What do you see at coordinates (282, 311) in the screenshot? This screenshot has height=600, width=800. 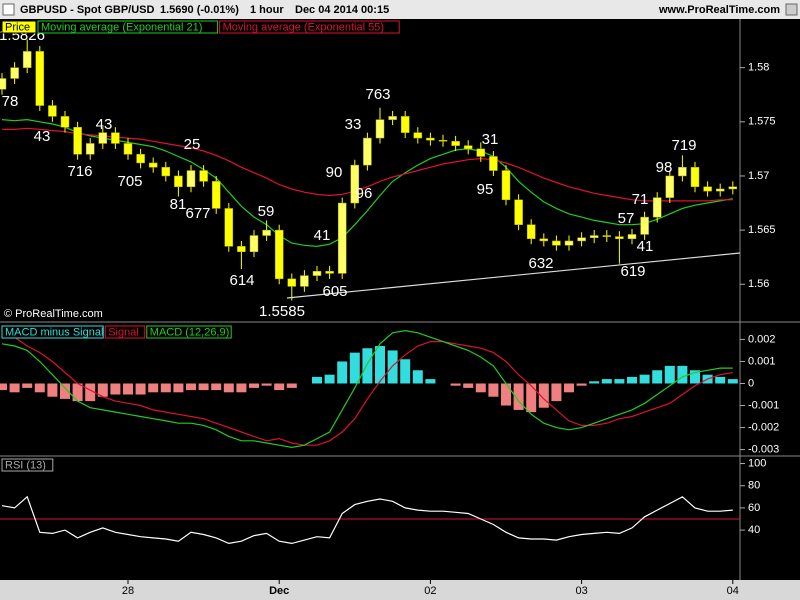 I see `price-annotation: 1.5585` at bounding box center [282, 311].